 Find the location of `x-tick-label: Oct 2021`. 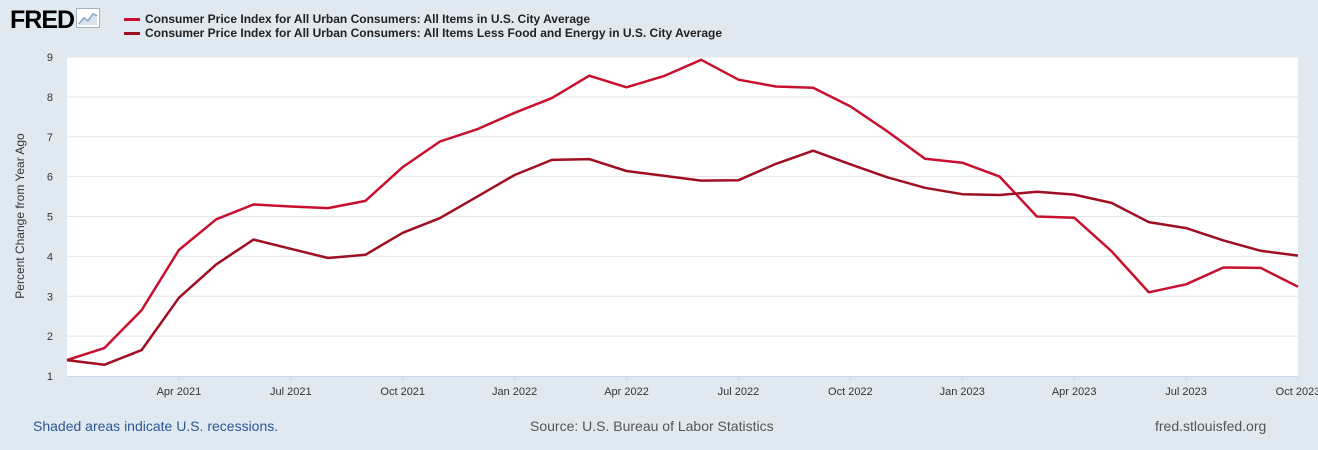

x-tick-label: Oct 2021 is located at coordinates (402, 392).